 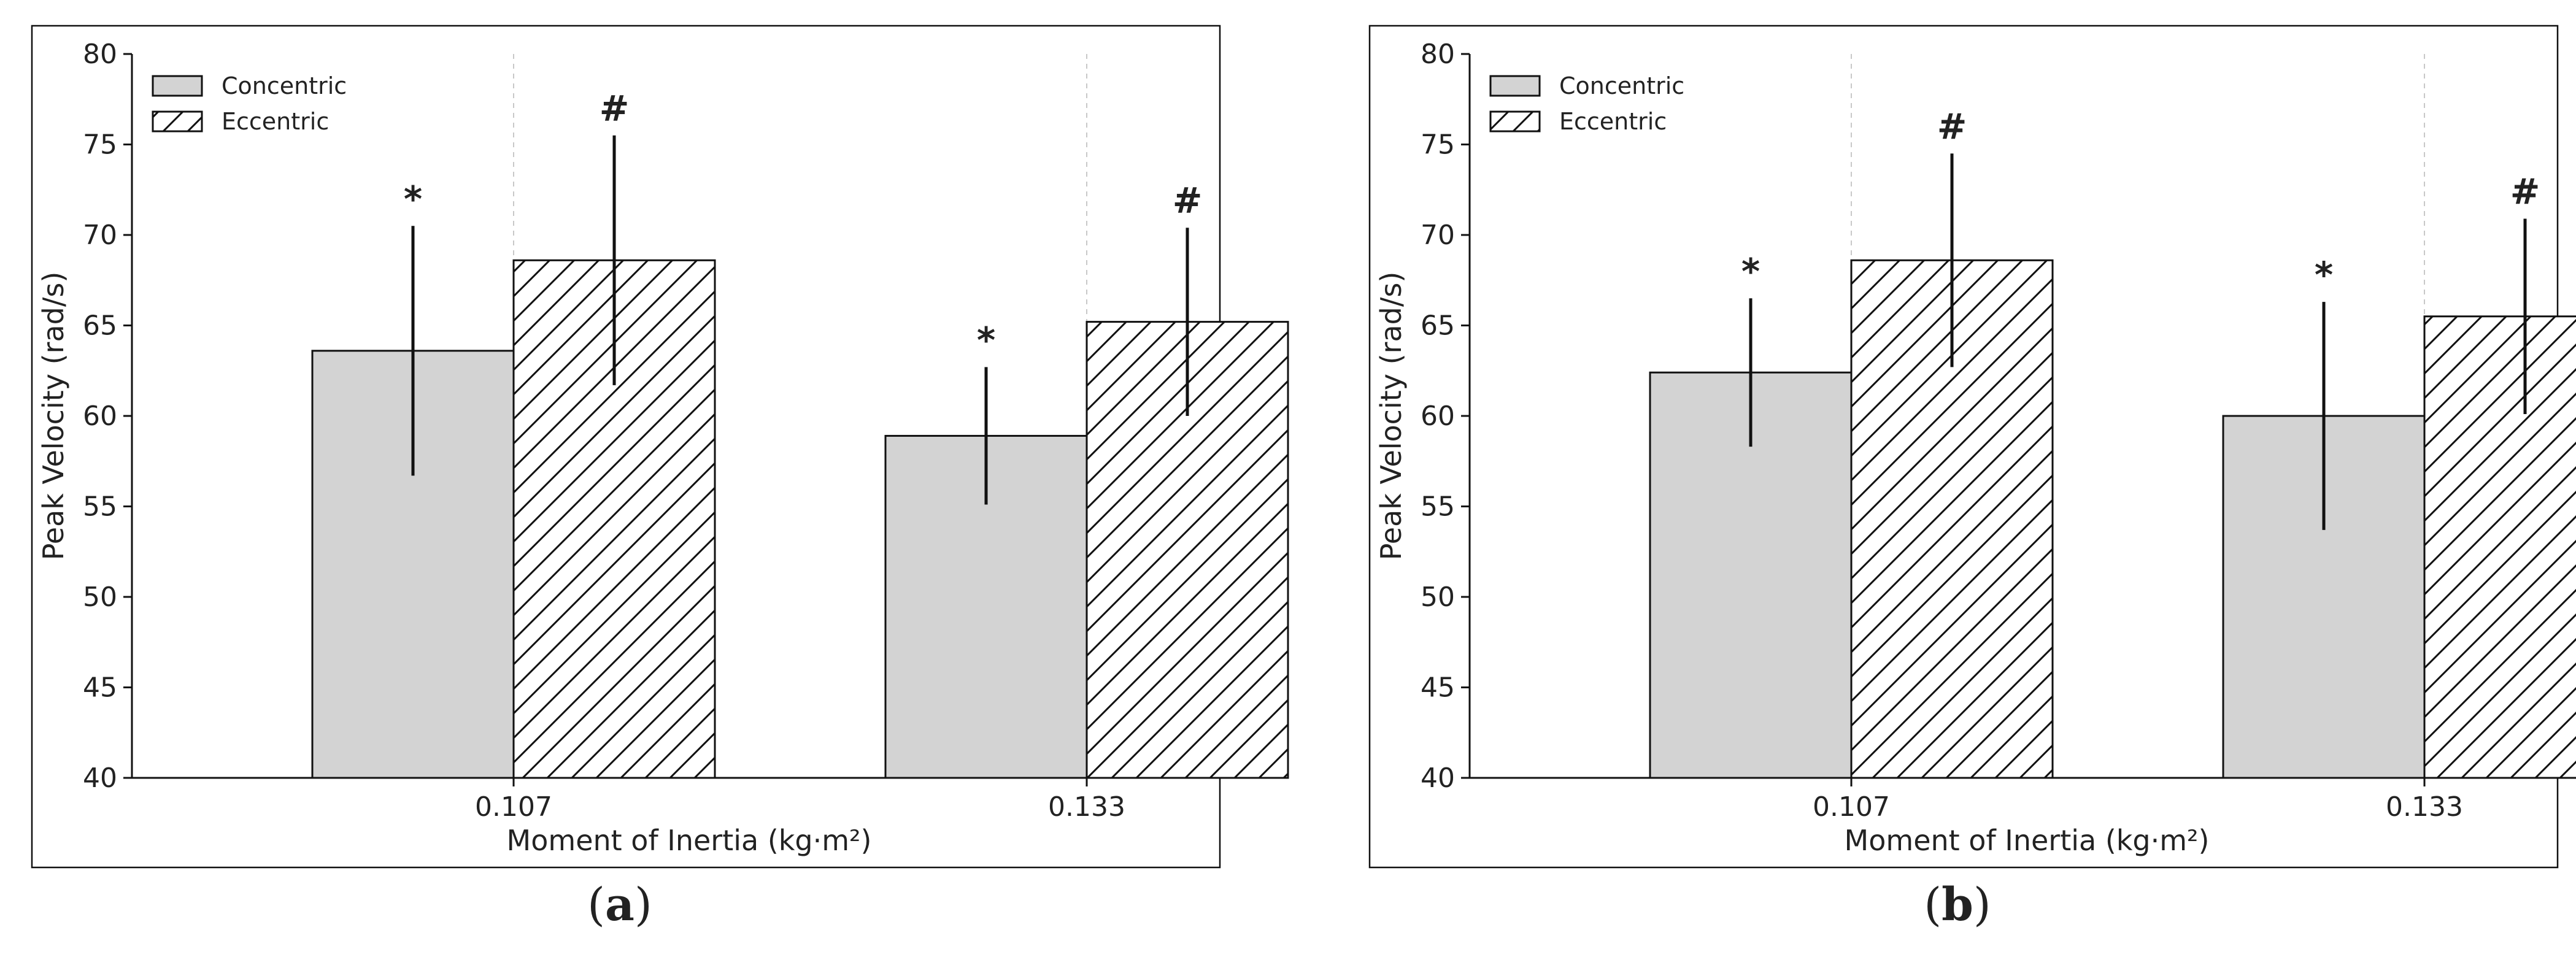 I want to click on panel-label: (a), so click(x=619, y=905).